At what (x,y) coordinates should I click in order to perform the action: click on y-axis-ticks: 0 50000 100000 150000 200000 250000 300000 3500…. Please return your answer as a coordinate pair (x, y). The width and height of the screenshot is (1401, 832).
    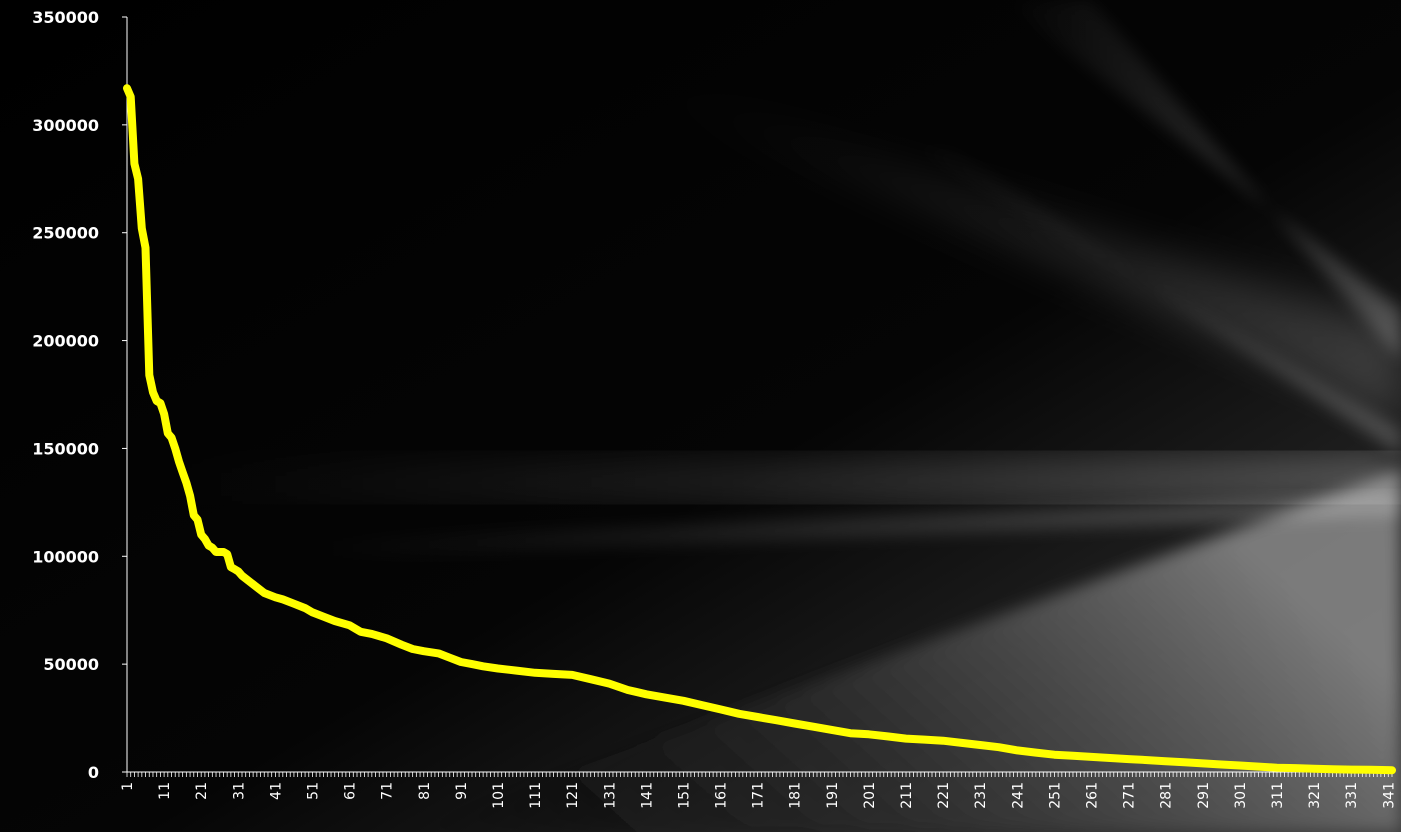
    Looking at the image, I should click on (79, 395).